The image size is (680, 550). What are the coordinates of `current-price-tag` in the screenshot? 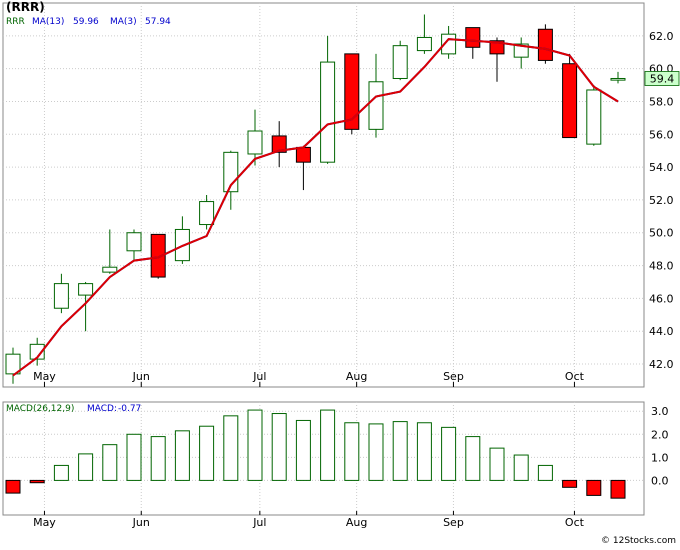 It's located at (662, 78).